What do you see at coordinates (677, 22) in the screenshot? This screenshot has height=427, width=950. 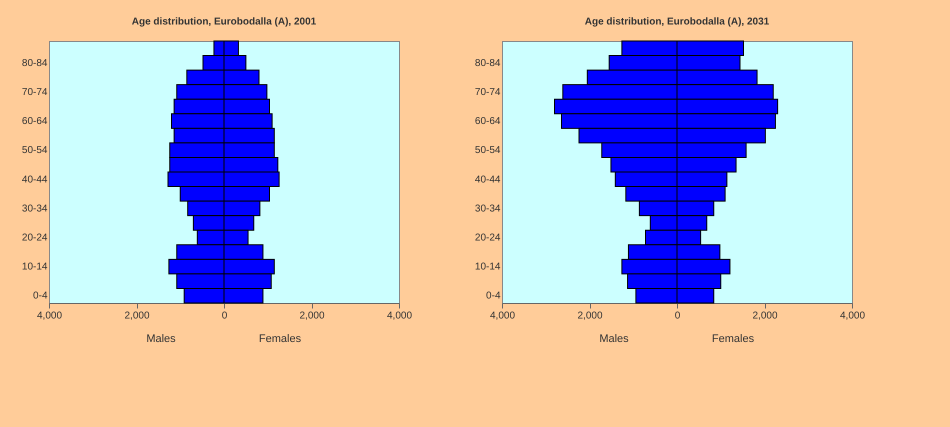 I see `chart-title: Age distribution, Eurobodalla (A), 2031` at bounding box center [677, 22].